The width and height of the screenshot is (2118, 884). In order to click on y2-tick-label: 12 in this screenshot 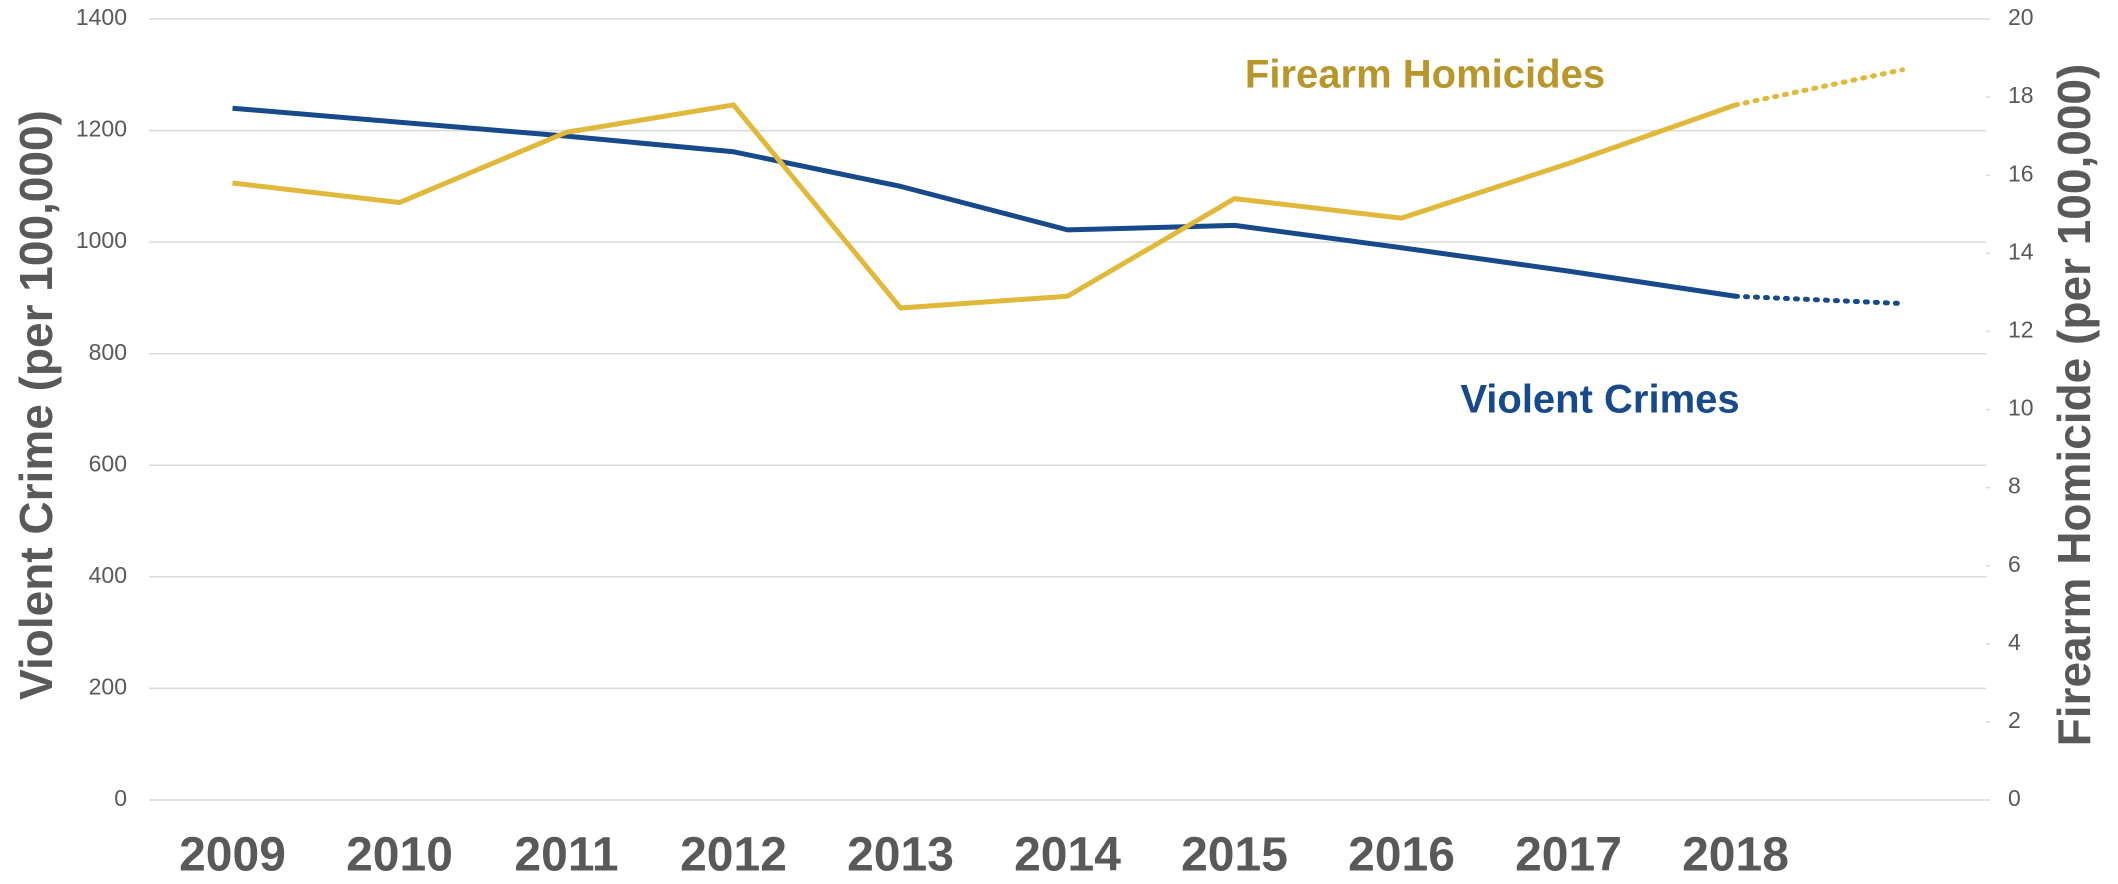, I will do `click(2021, 329)`.